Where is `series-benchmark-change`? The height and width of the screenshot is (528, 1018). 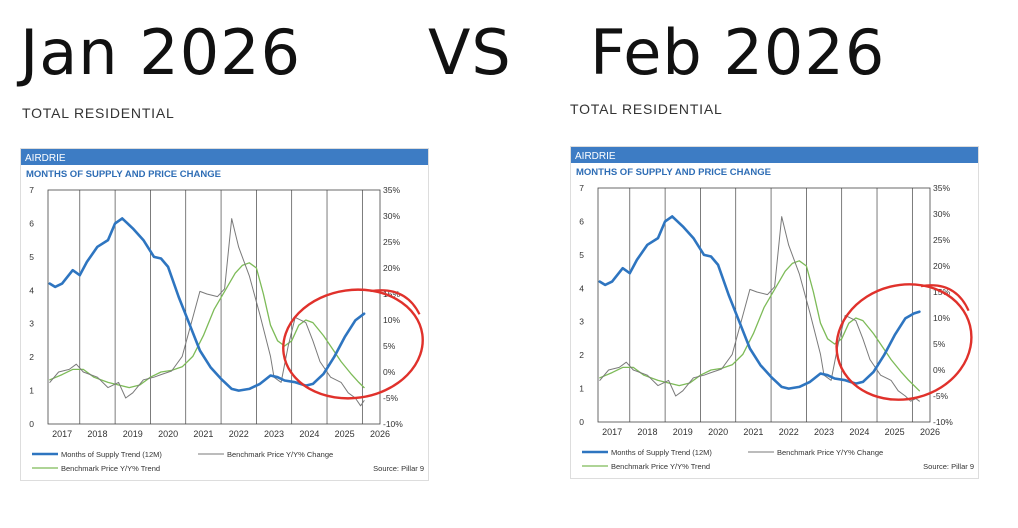
series-benchmark-change is located at coordinates (207, 312).